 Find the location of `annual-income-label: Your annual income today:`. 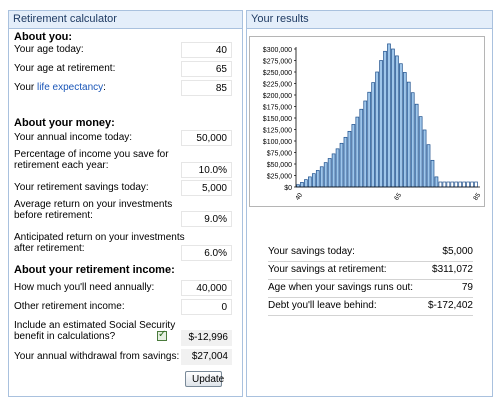

annual-income-label: Your annual income today: is located at coordinates (73, 137).